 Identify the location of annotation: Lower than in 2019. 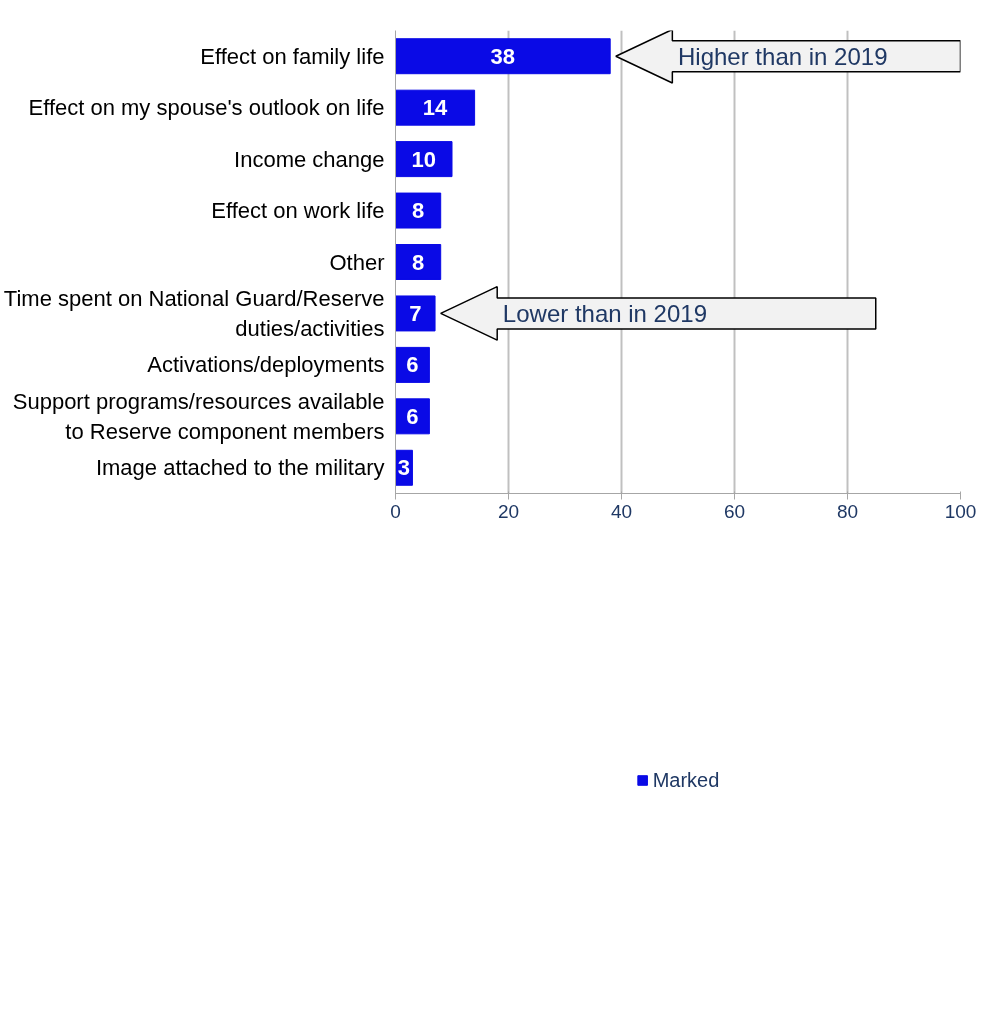
(605, 313).